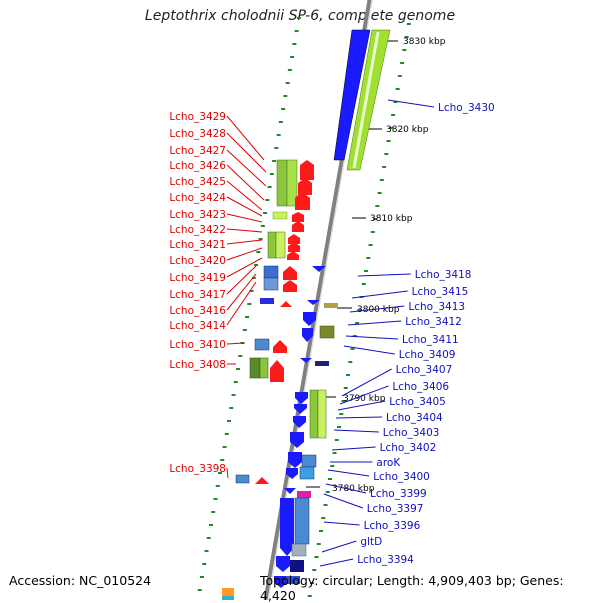  Describe the element at coordinates (327, 332) in the screenshot. I see `gene-olive-block` at that location.